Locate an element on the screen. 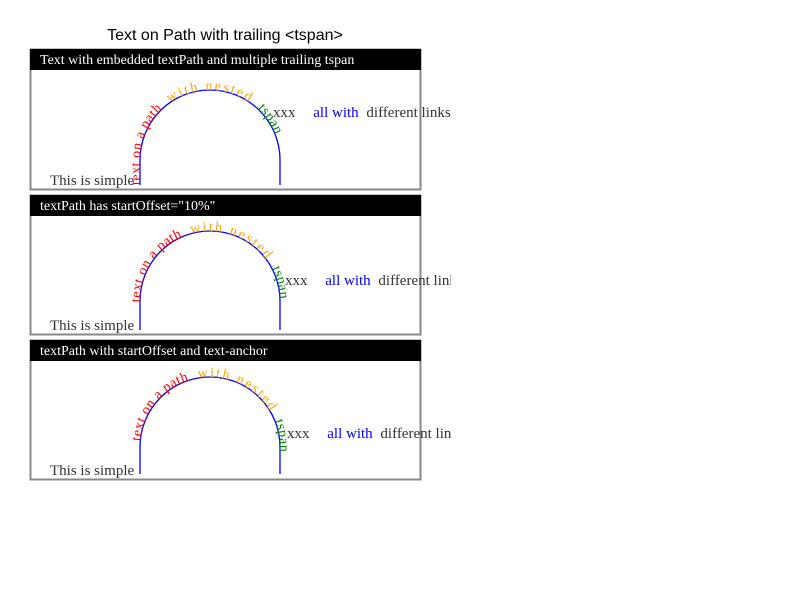  path-text-part3: tspan is located at coordinates (281, 434).